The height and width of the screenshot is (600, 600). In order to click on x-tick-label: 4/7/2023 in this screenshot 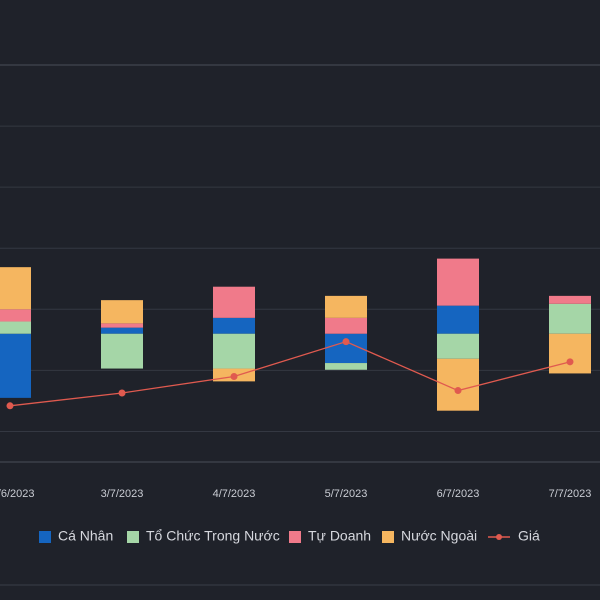, I will do `click(234, 494)`.